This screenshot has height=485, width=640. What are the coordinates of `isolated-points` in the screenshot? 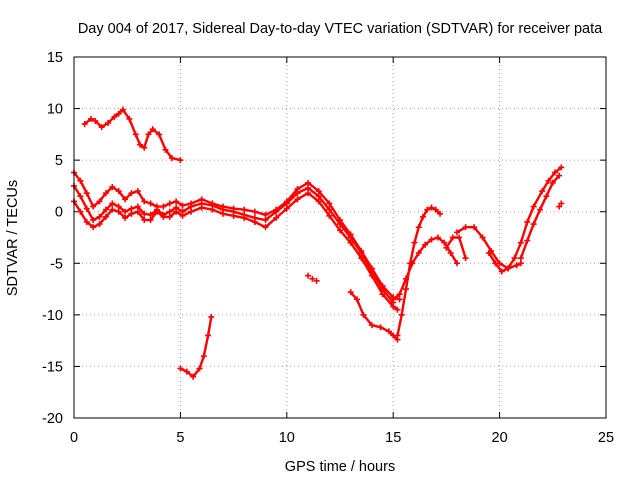 It's located at (435, 242).